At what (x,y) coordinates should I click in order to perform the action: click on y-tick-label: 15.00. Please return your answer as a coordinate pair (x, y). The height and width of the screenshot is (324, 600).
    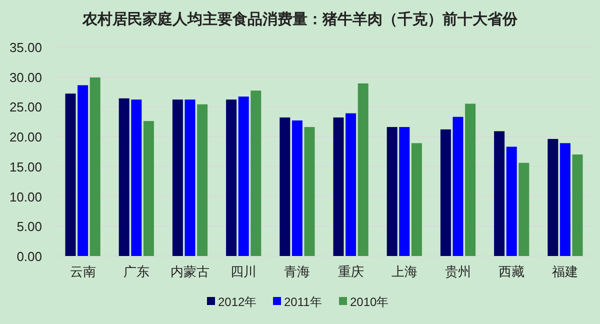
    Looking at the image, I should click on (25, 166).